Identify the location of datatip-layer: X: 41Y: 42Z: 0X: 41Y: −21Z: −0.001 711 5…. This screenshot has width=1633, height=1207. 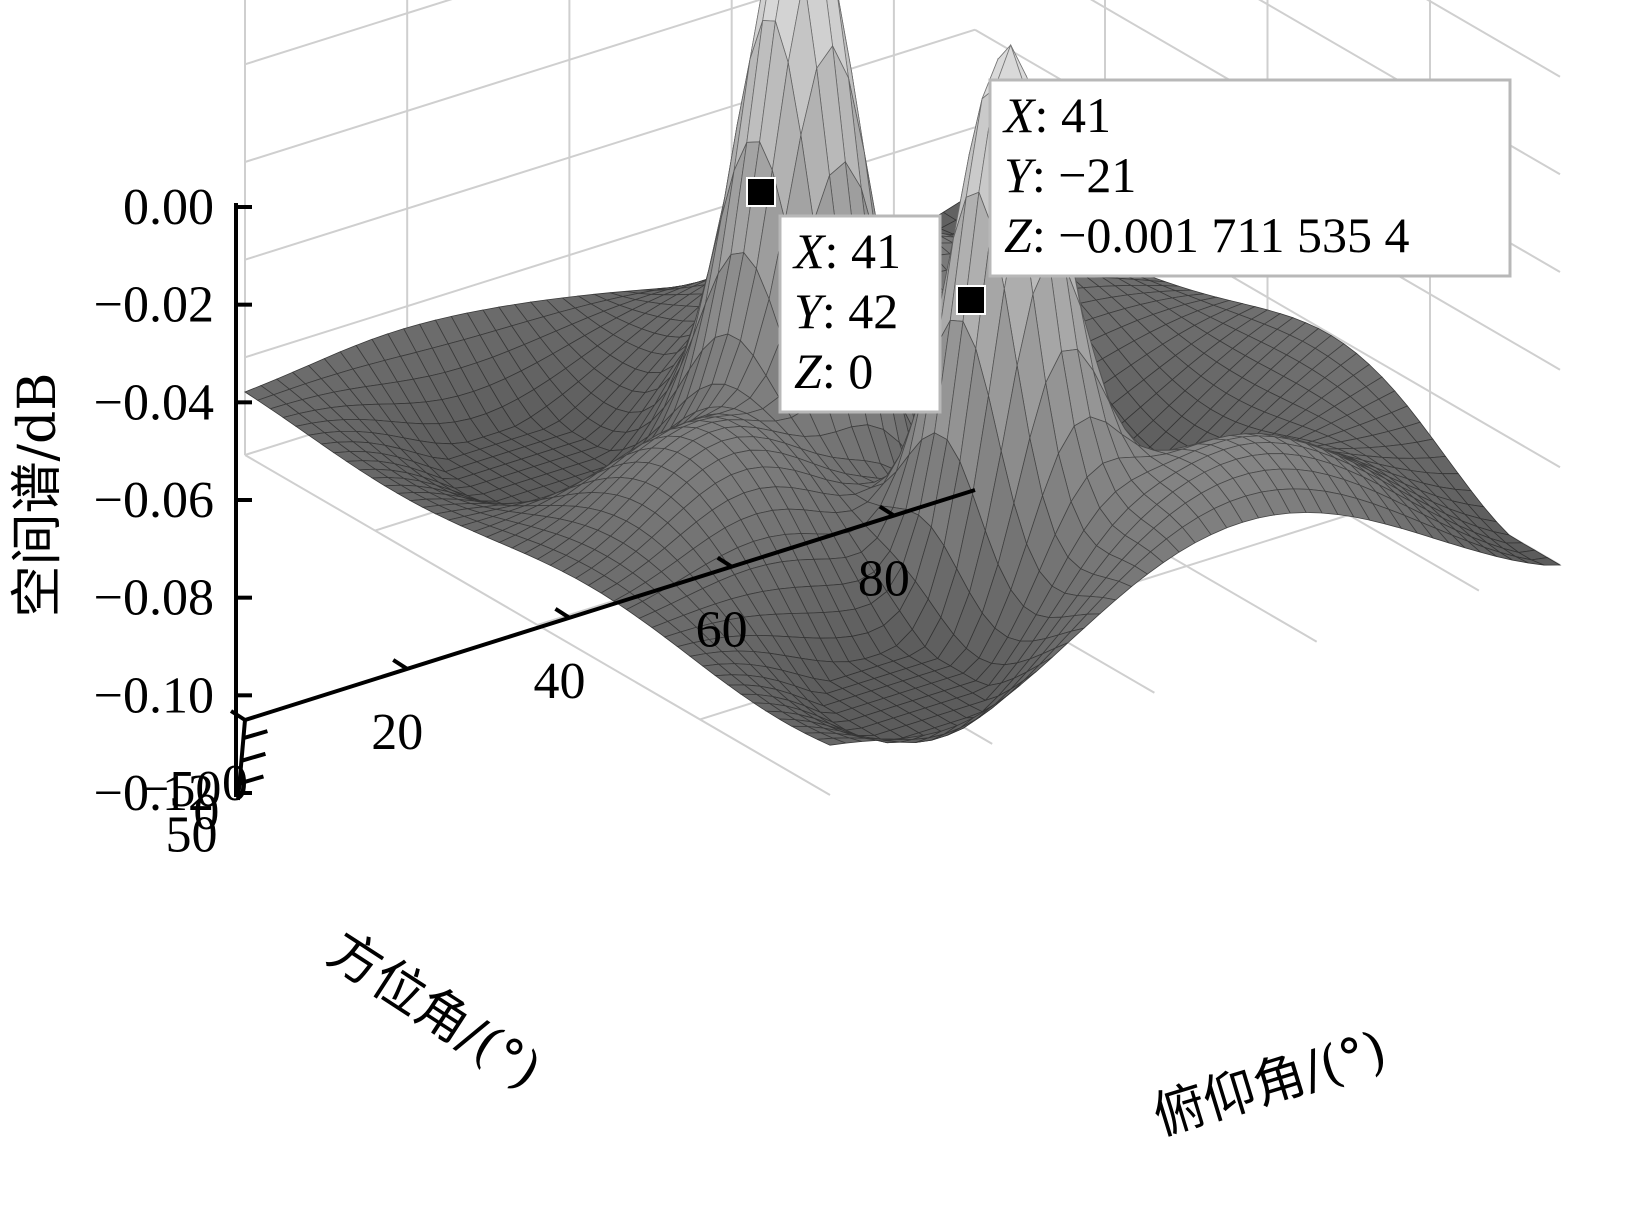
(1145, 246).